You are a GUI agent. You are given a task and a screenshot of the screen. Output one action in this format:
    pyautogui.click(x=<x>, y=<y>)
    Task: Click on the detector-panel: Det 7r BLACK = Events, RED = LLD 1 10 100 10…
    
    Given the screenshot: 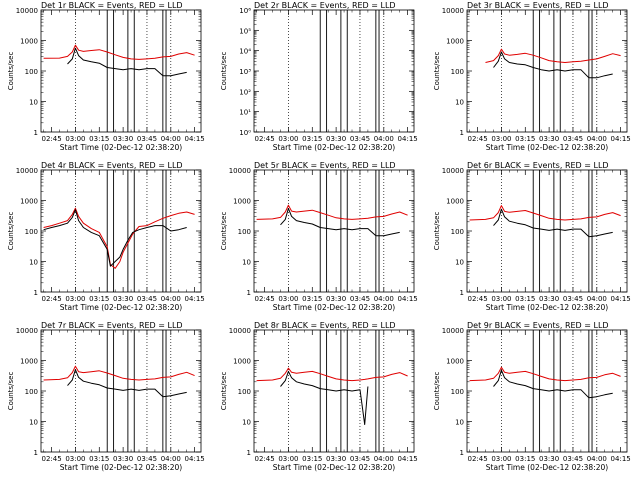 What is the action you would take?
    pyautogui.click(x=106, y=396)
    